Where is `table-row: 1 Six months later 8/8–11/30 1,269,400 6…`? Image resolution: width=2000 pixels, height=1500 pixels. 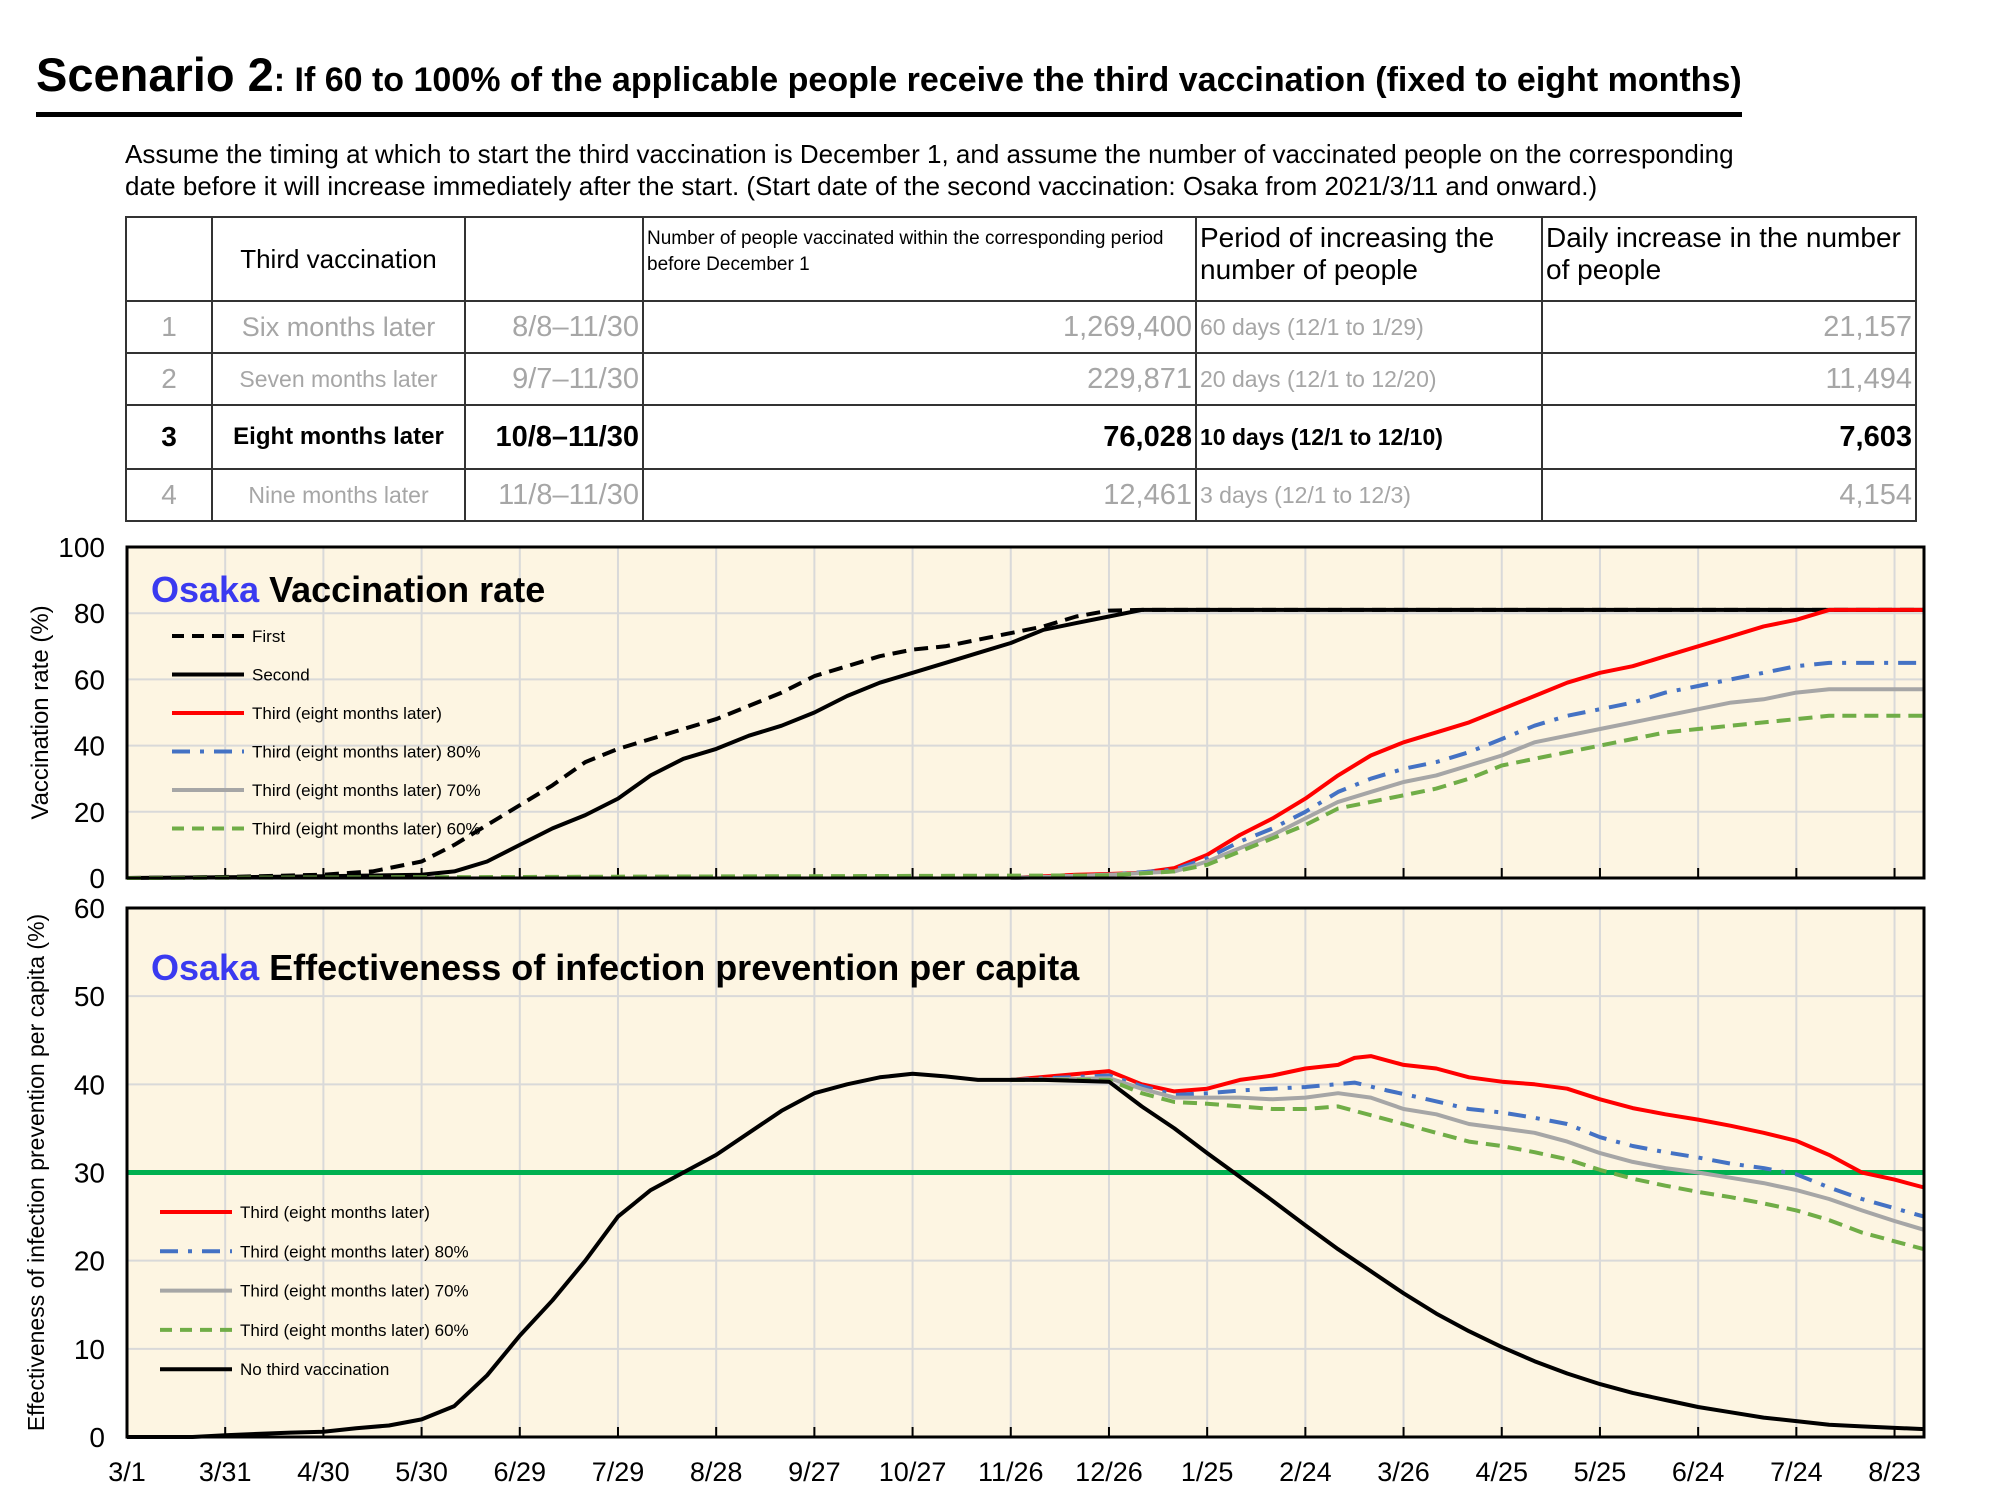
table-row: 1 Six months later 8/8–11/30 1,269,400 6… is located at coordinates (1021, 327).